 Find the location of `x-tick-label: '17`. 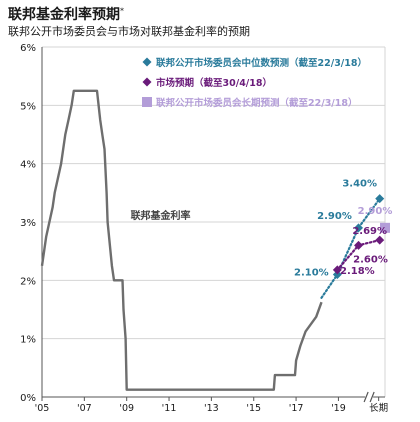

x-tick-label: '17 is located at coordinates (296, 408).